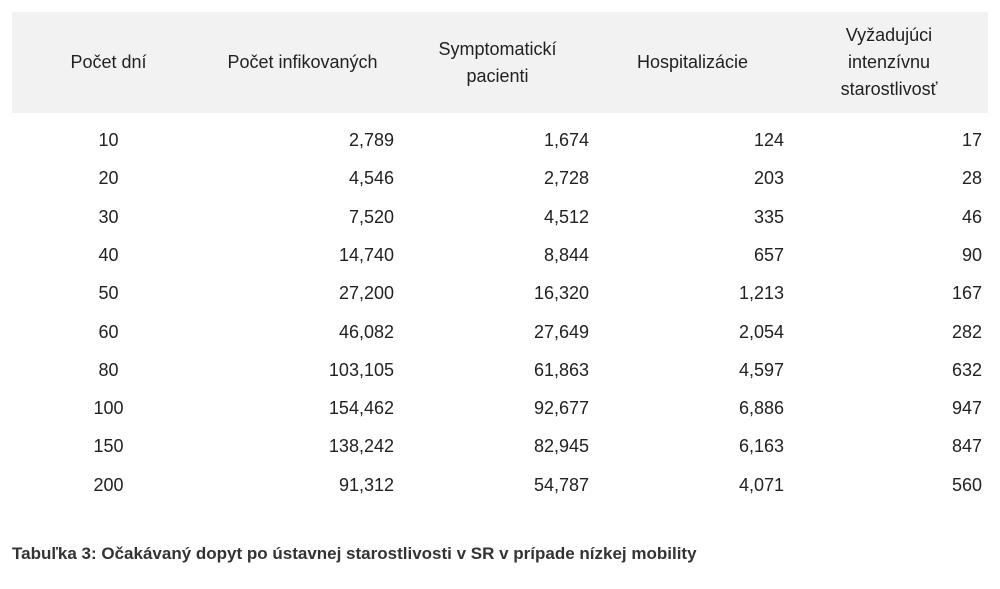 The height and width of the screenshot is (589, 1000). I want to click on table-cell: 4,512, so click(566, 216).